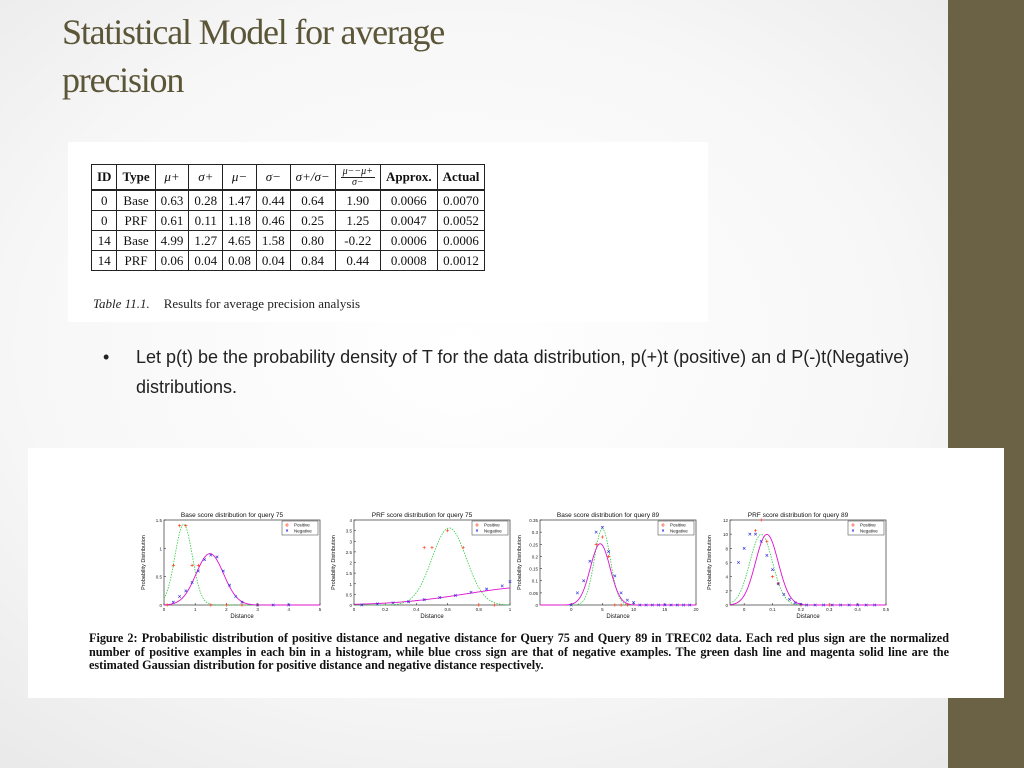 The image size is (1024, 768). I want to click on table-cell: 0.44, so click(357, 260).